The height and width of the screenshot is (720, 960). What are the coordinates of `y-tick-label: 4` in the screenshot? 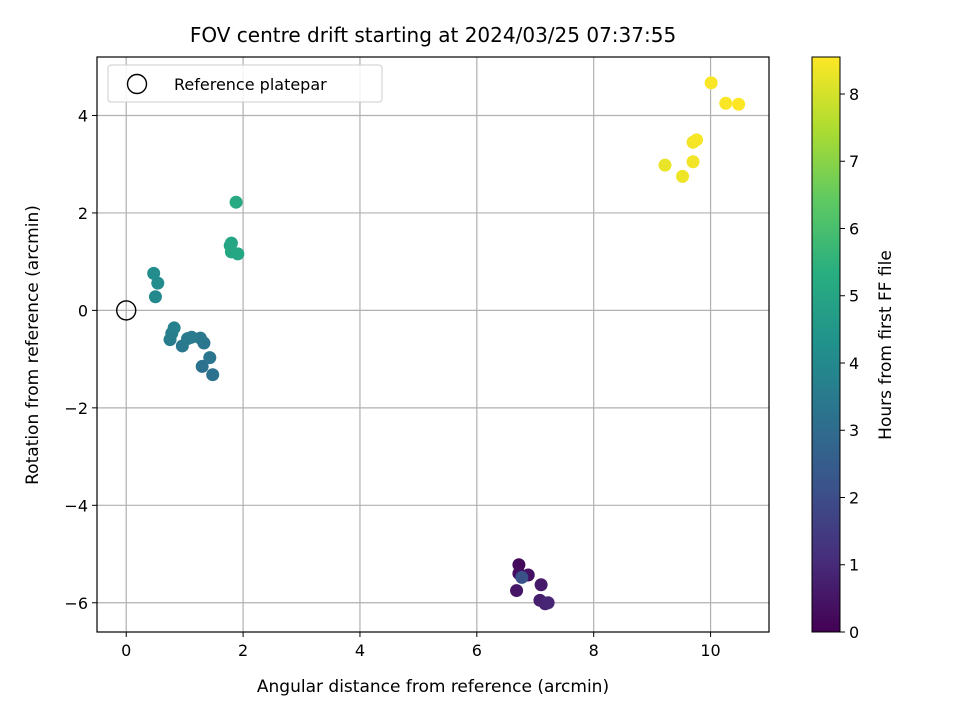 It's located at (83, 115).